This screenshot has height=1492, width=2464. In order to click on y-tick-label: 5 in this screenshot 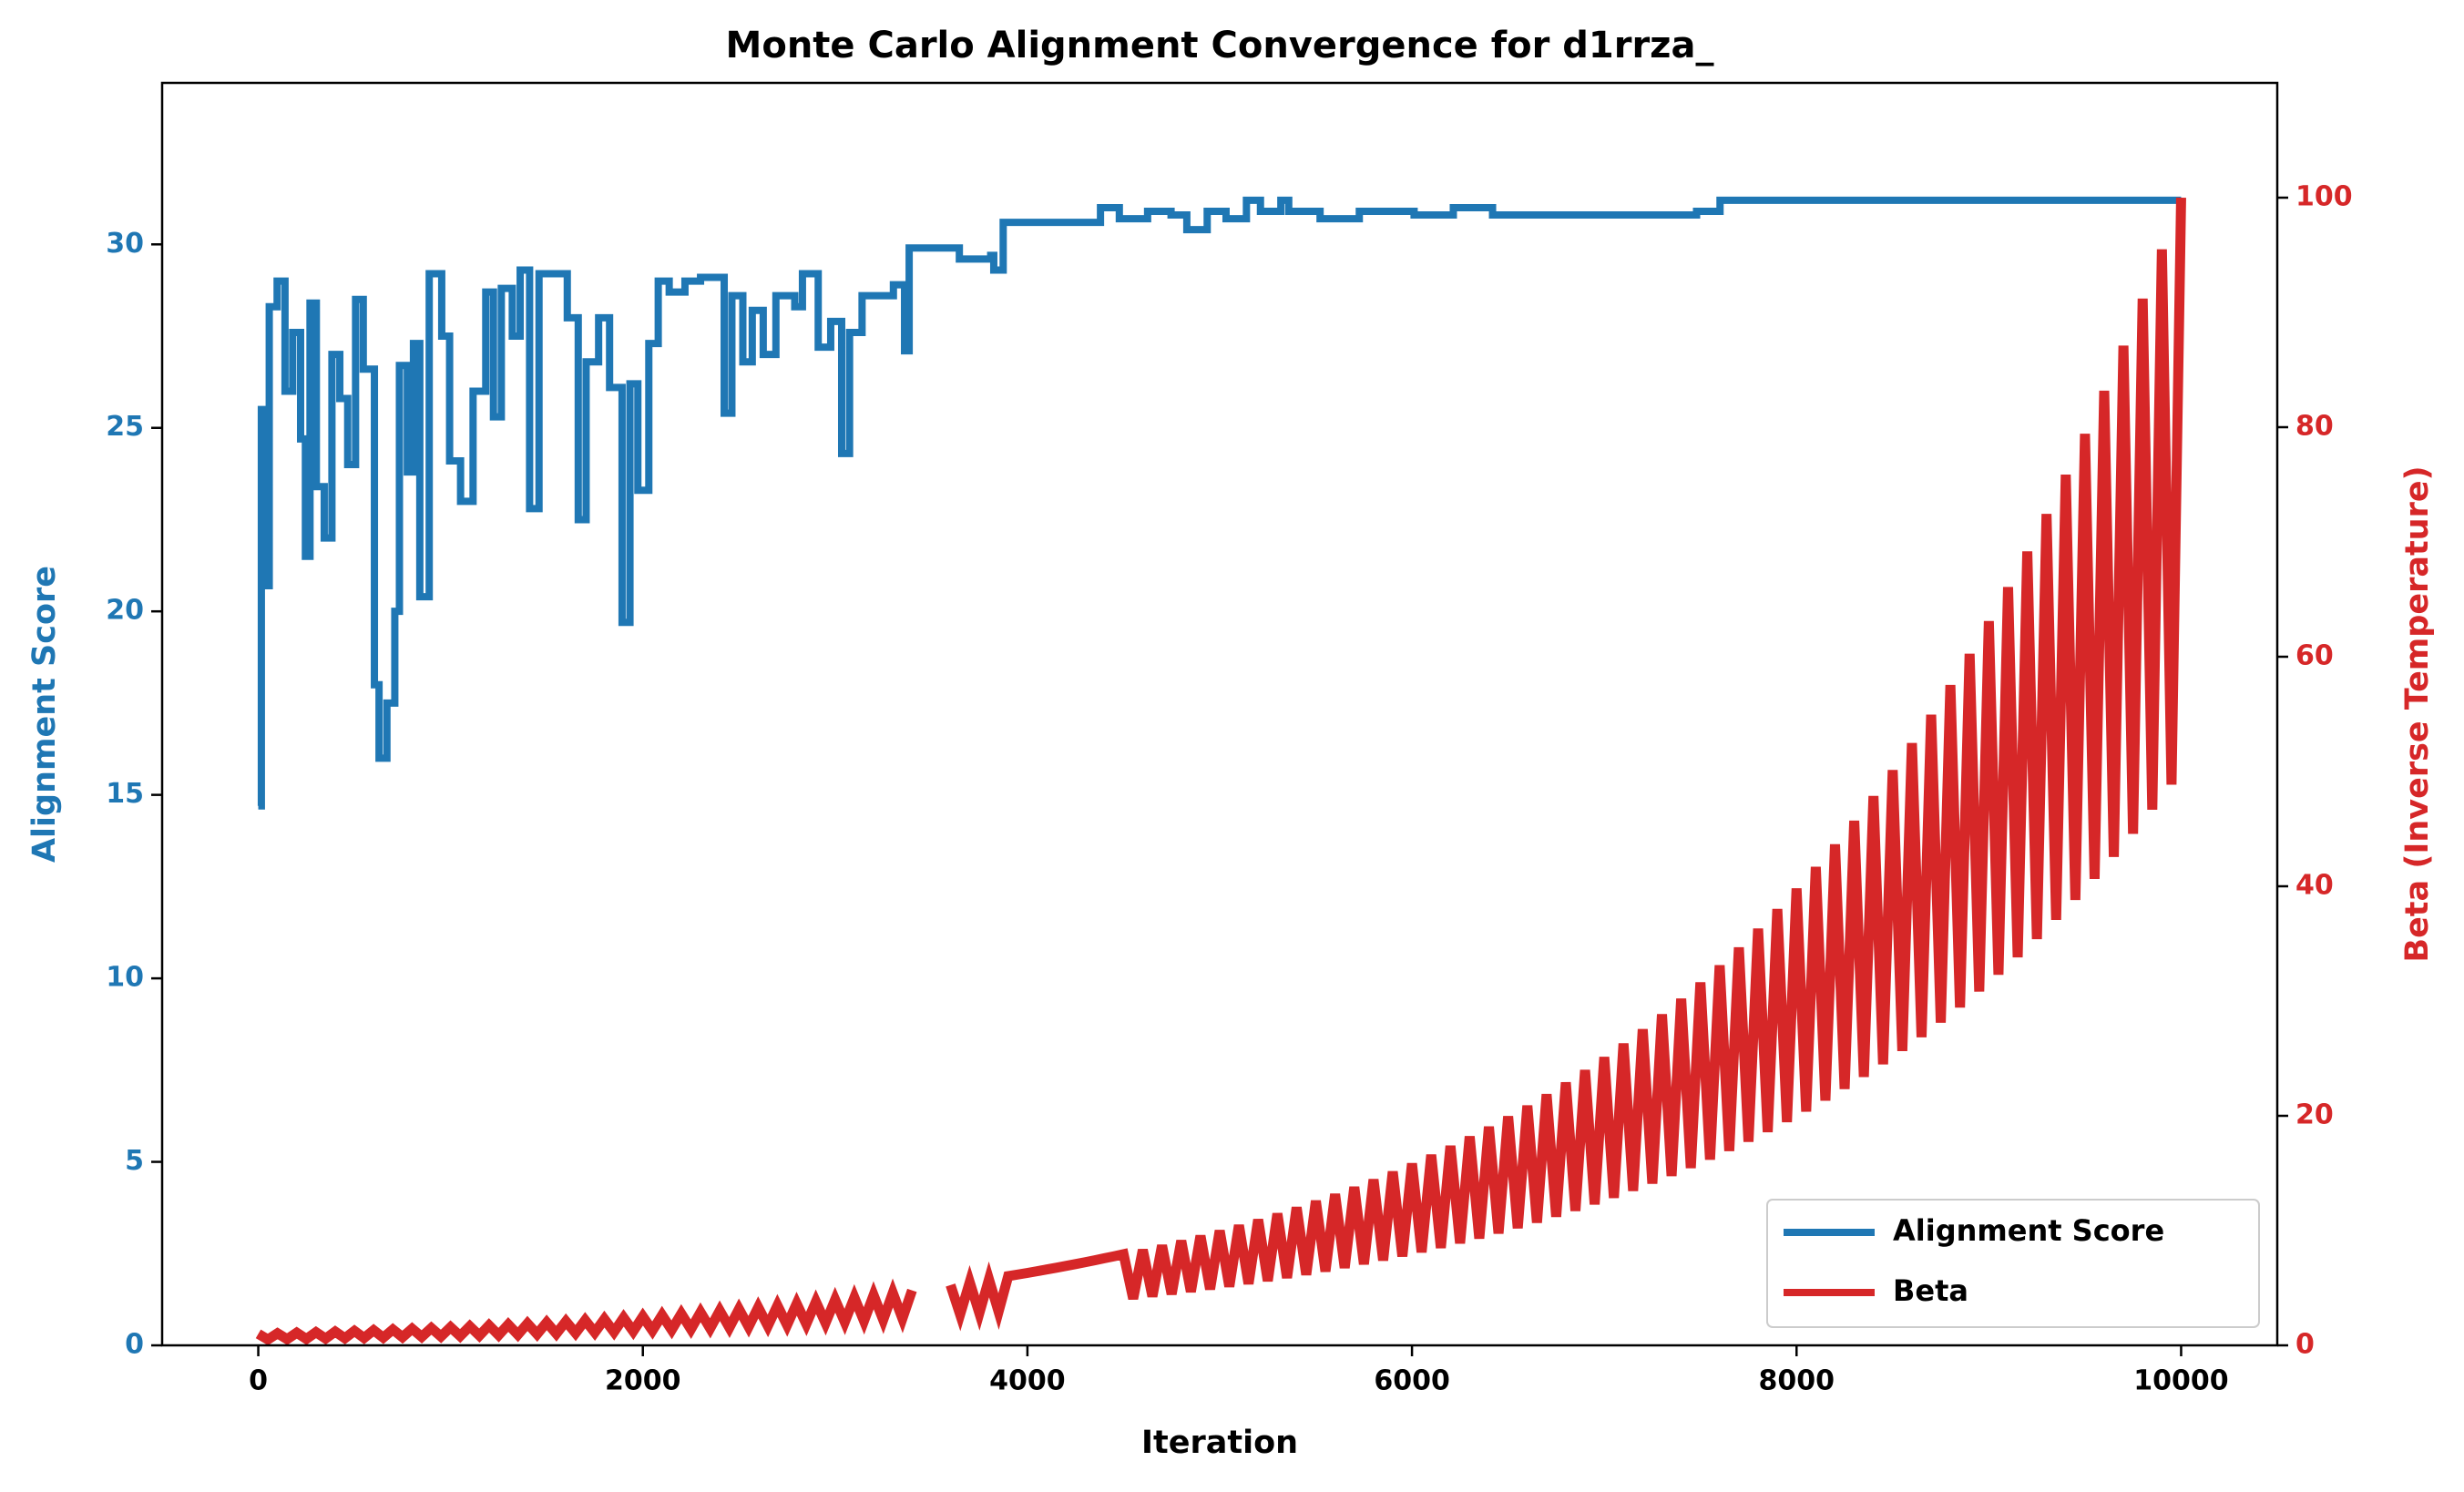, I will do `click(134, 1161)`.